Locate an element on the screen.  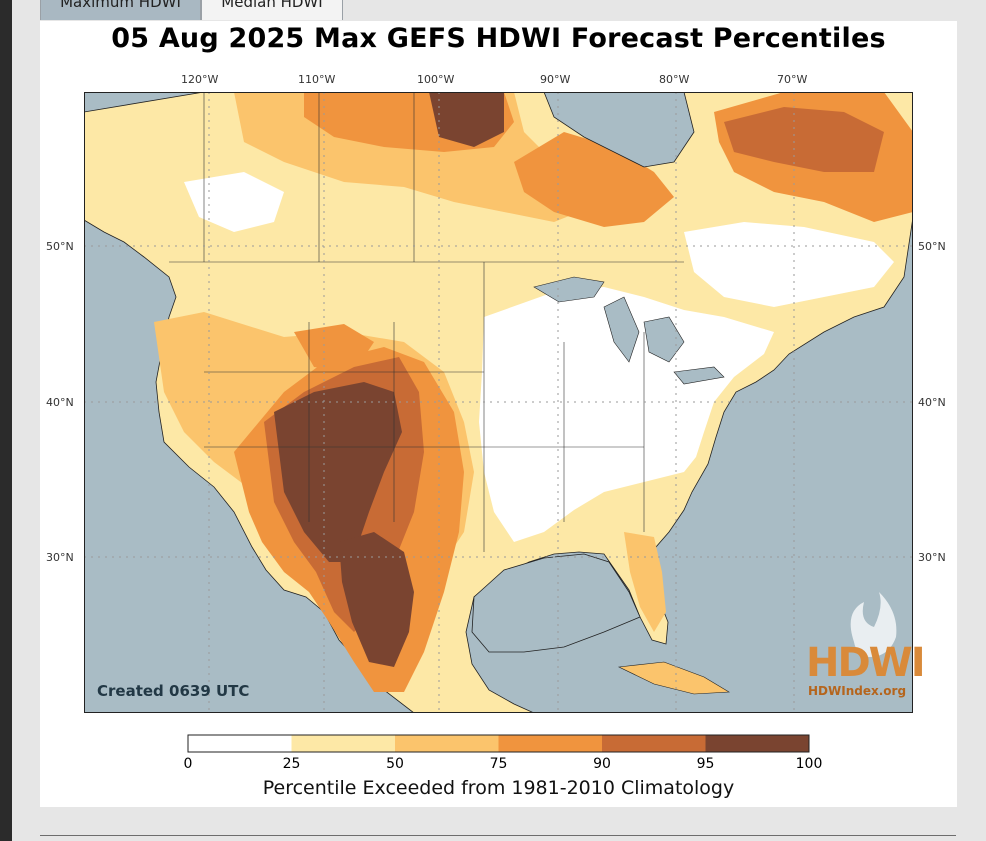
zone-75-90-ontario is located at coordinates (594, 179).